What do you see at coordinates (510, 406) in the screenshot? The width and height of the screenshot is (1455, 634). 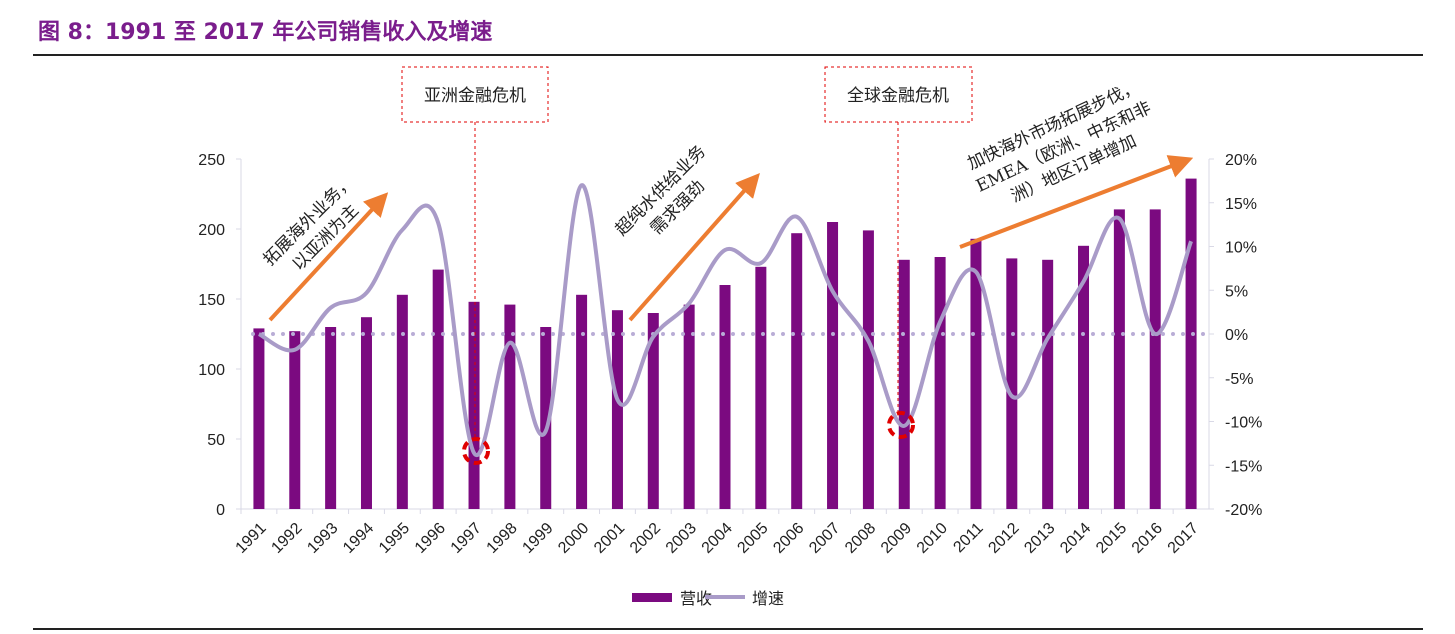 I see `bar-1998` at bounding box center [510, 406].